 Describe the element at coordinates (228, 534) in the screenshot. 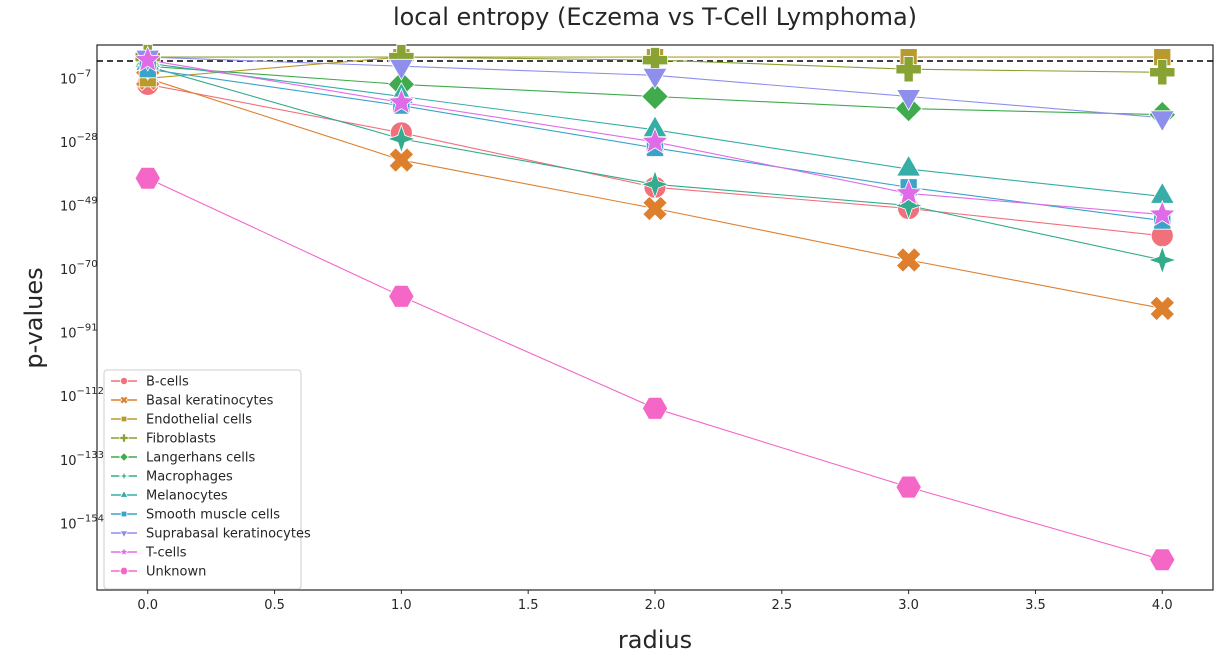

I see `legend-label-suprabasal-keratinocytes: Suprabasal keratinocytes` at that location.